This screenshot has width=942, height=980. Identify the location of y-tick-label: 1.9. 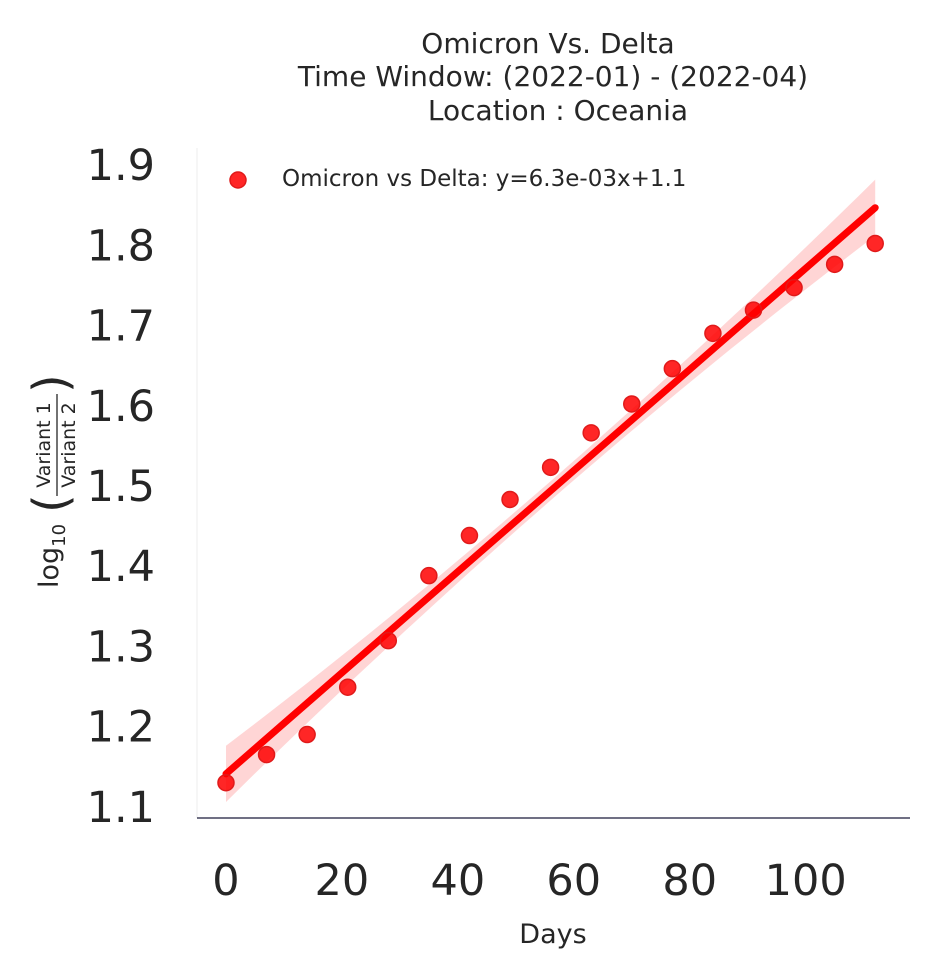
(121, 166).